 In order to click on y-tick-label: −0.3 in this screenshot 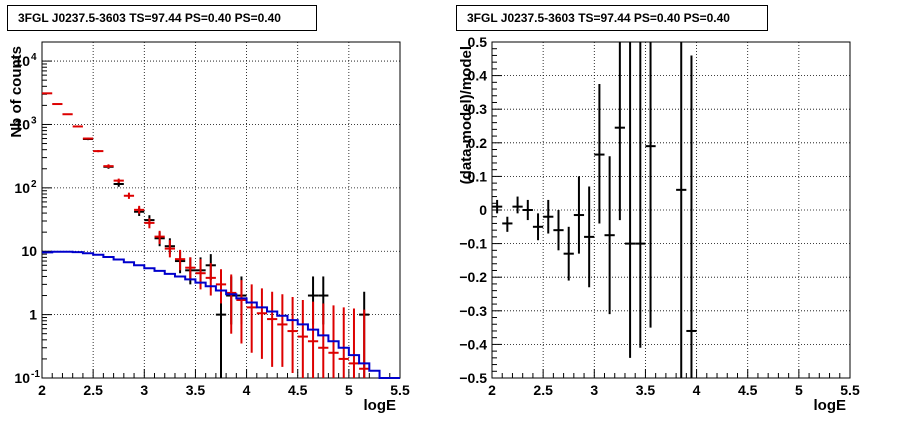, I will do `click(473, 311)`.